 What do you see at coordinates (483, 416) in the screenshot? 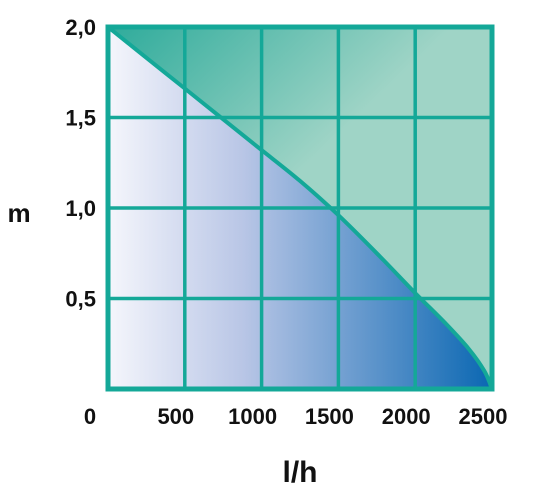
I see `x-tick-label: 2500` at bounding box center [483, 416].